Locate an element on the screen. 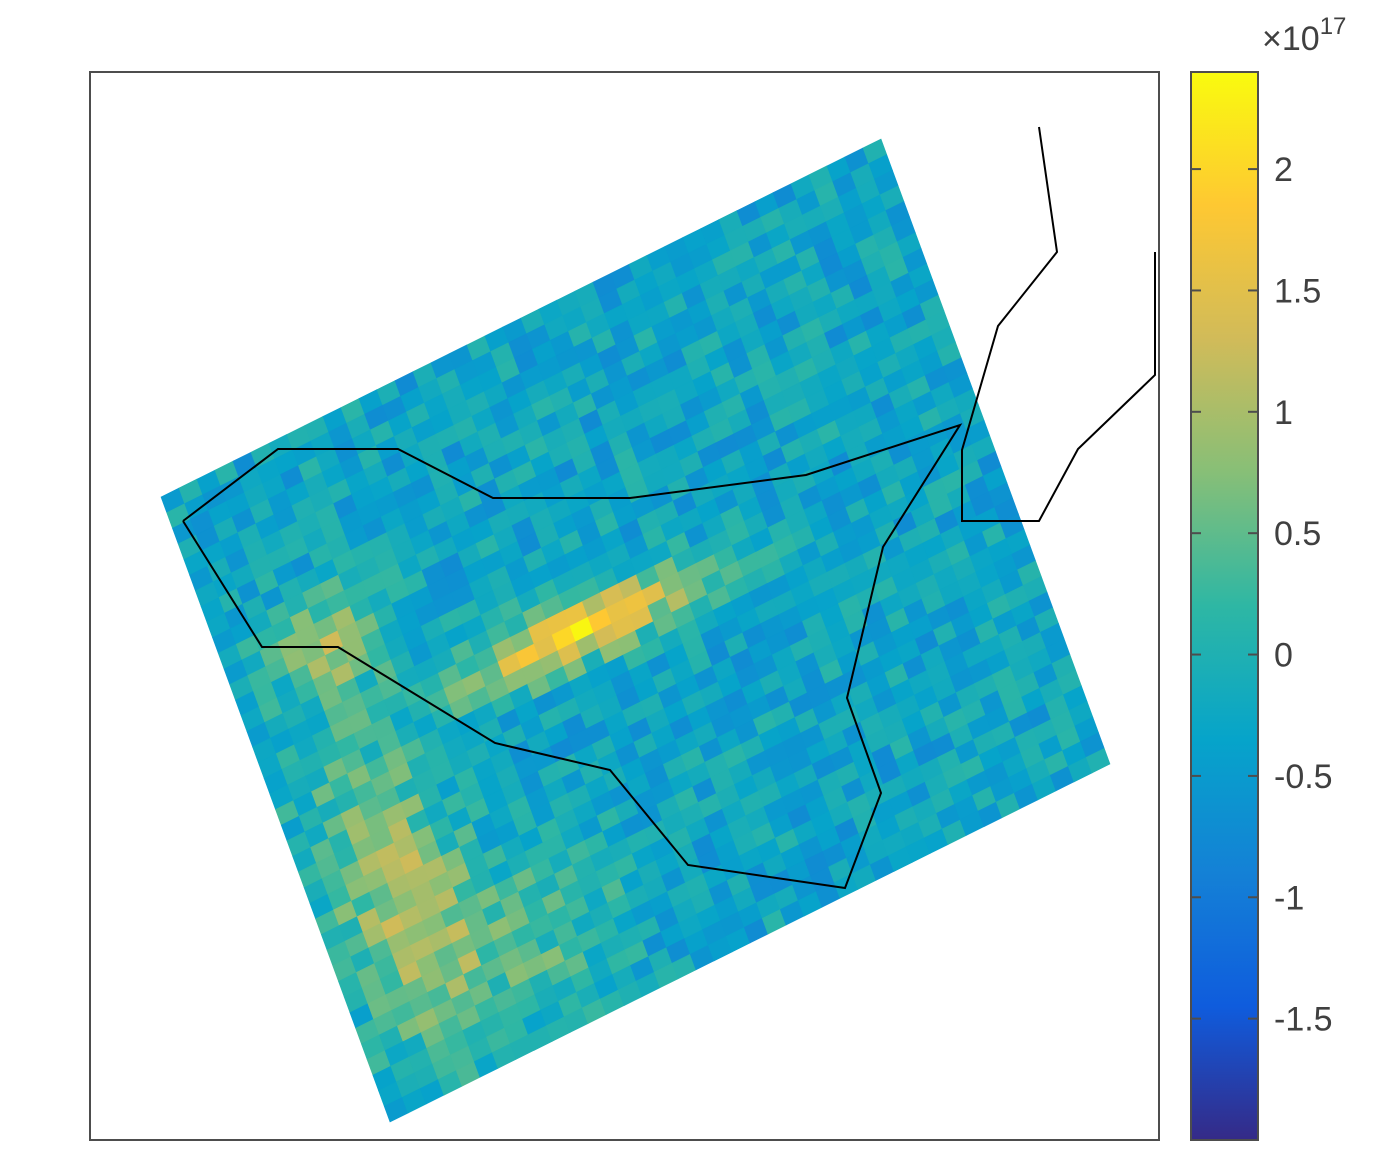  exponent-base: ×10 is located at coordinates (1291, 39).